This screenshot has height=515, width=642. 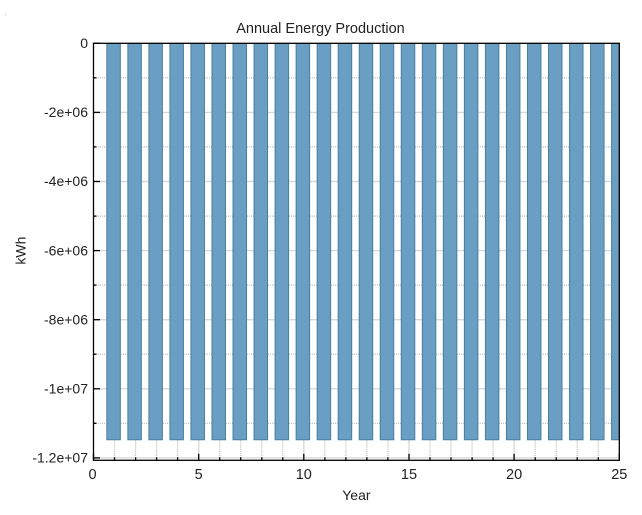 I want to click on svg-text: -8e+06, so click(x=66, y=319).